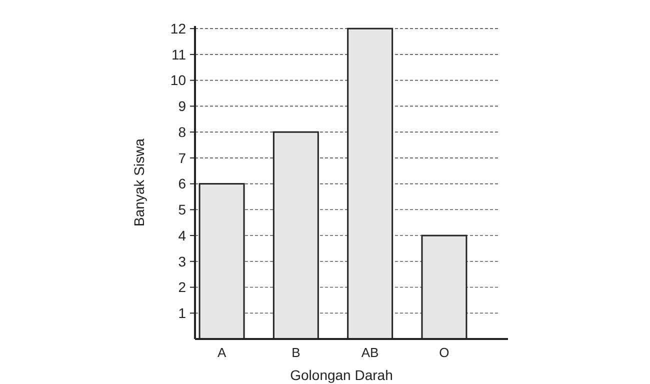 This screenshot has width=650, height=384. What do you see at coordinates (182, 313) in the screenshot?
I see `y-tick-label: 1` at bounding box center [182, 313].